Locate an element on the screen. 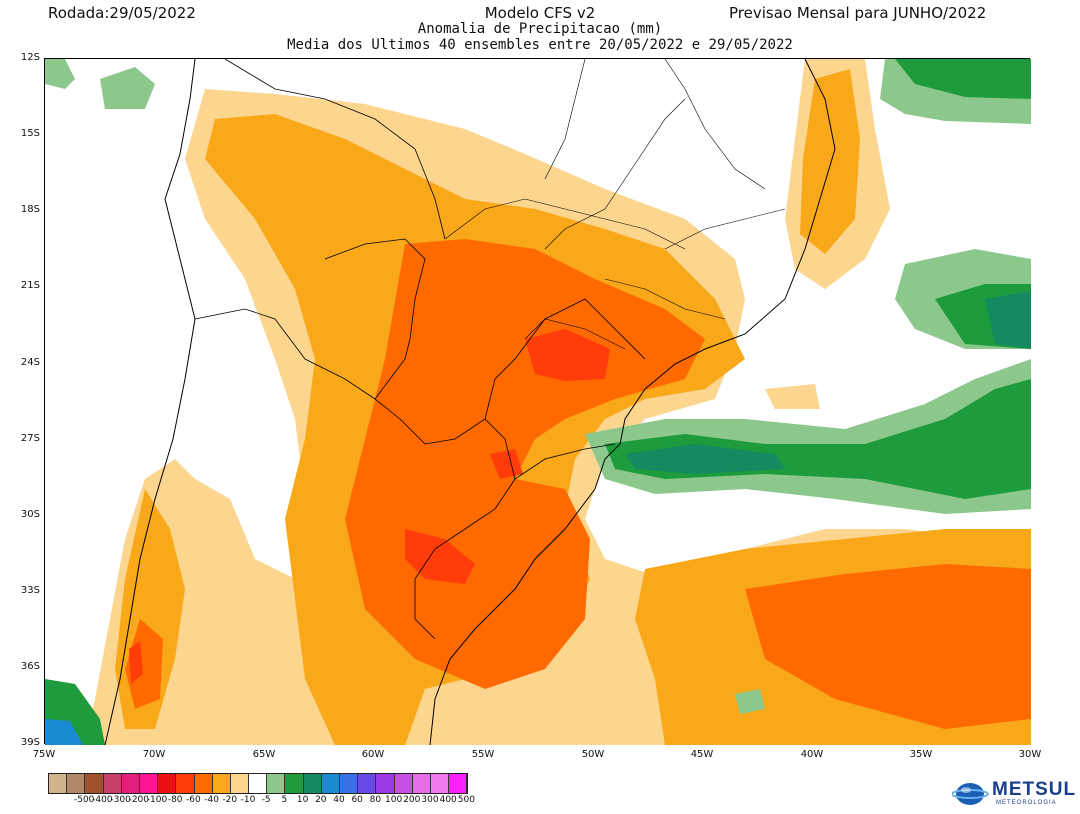 The image size is (1080, 814). lon-label: 50W is located at coordinates (593, 754).